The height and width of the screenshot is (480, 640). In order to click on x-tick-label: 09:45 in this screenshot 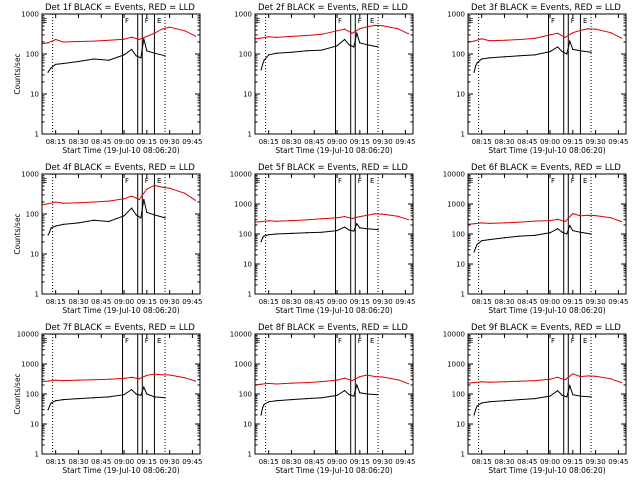, I will do `click(618, 142)`.